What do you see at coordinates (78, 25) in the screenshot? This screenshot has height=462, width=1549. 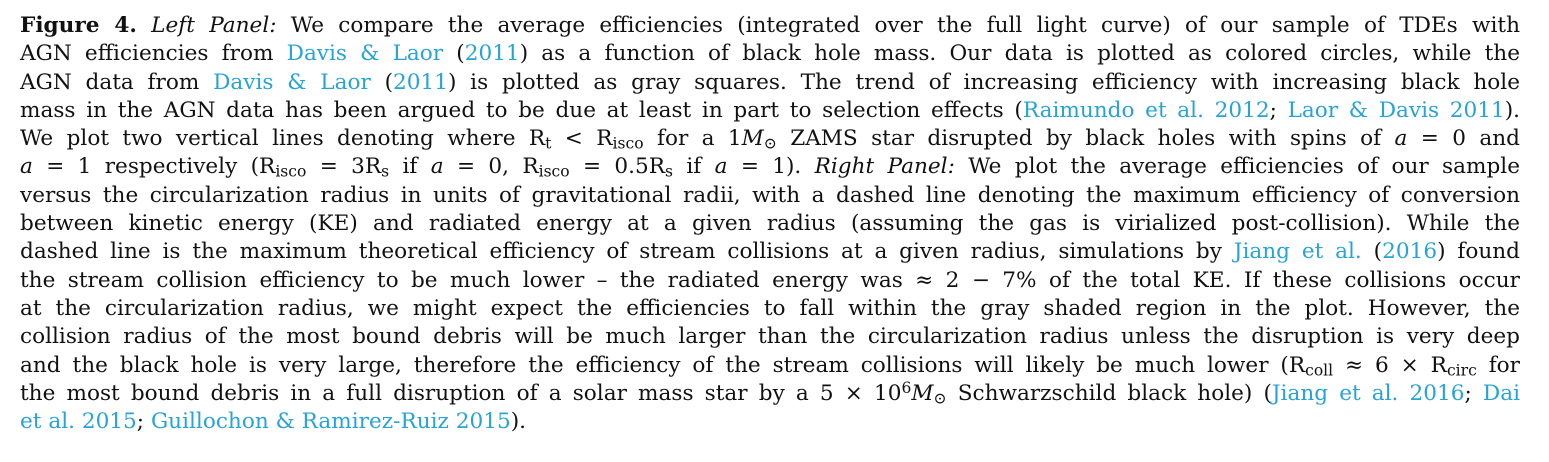 I see `figure-label: Figure 4.` at bounding box center [78, 25].